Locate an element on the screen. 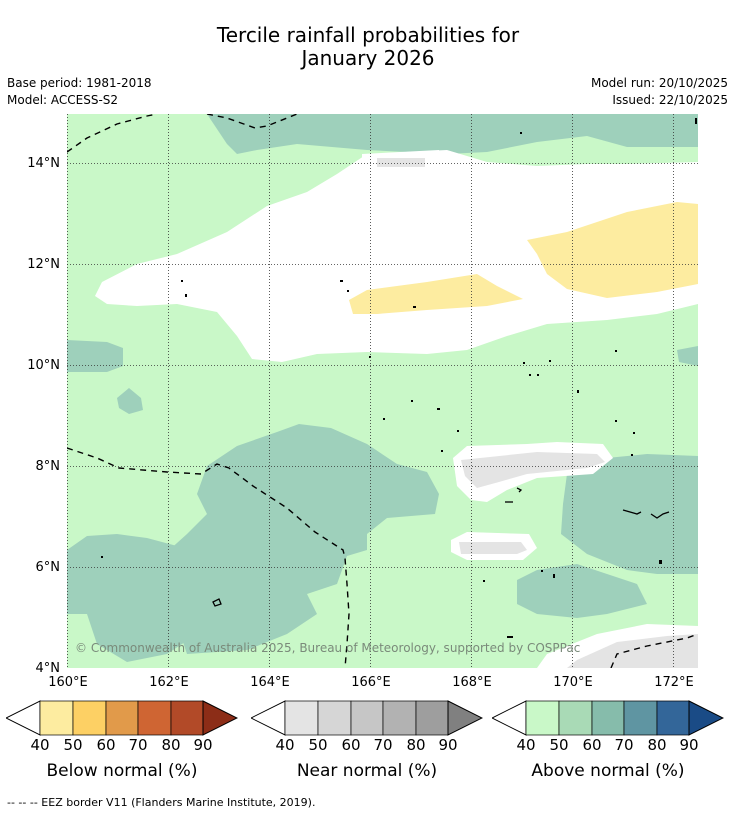  colorbar-below-normal-swatches is located at coordinates (121, 718).